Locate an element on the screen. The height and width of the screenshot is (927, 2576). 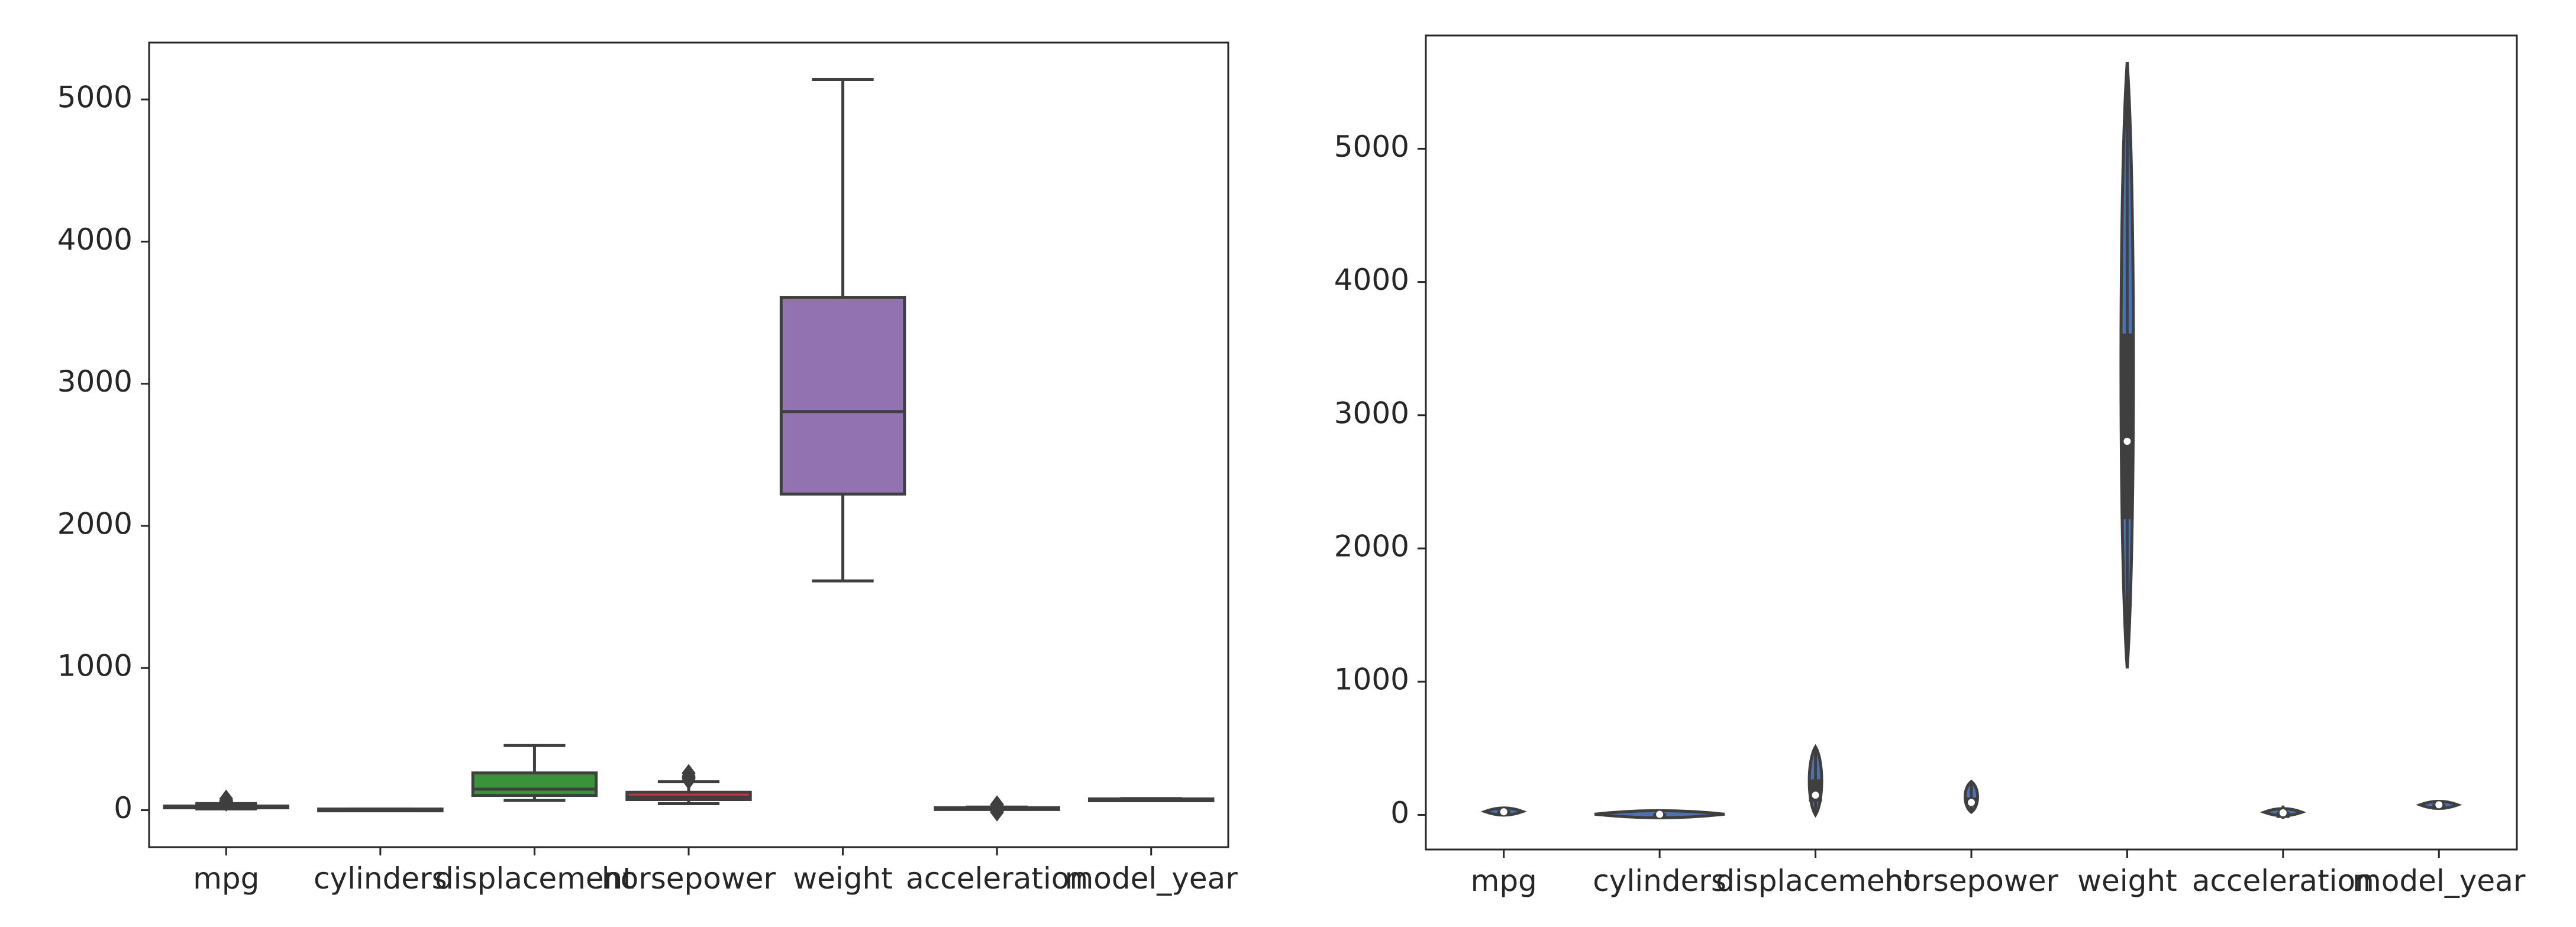
box-cylinders is located at coordinates (380, 810).